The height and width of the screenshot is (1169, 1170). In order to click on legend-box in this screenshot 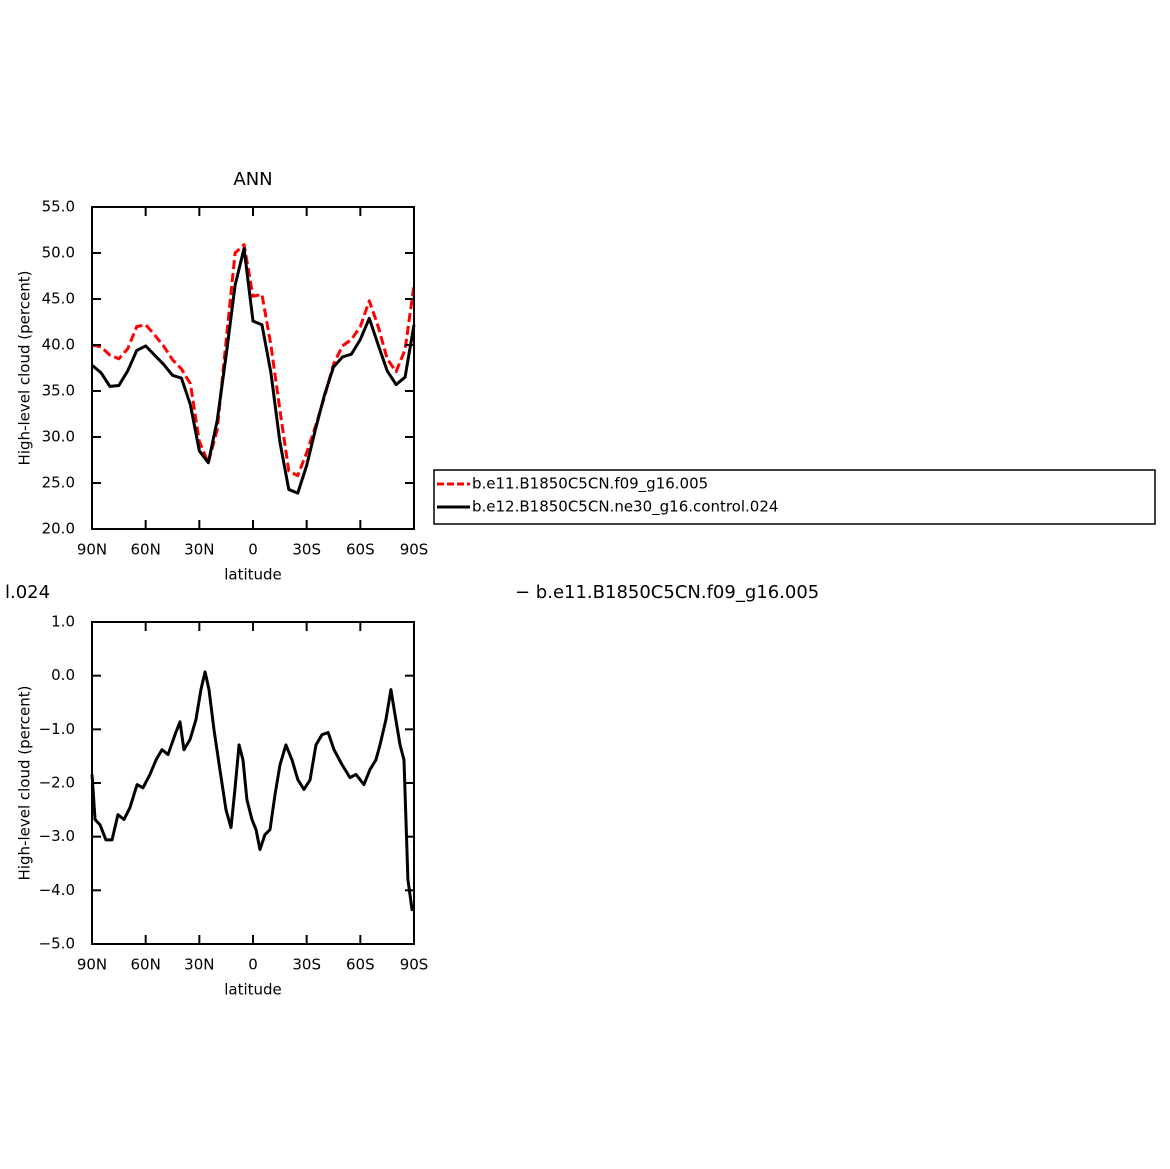, I will do `click(794, 497)`.